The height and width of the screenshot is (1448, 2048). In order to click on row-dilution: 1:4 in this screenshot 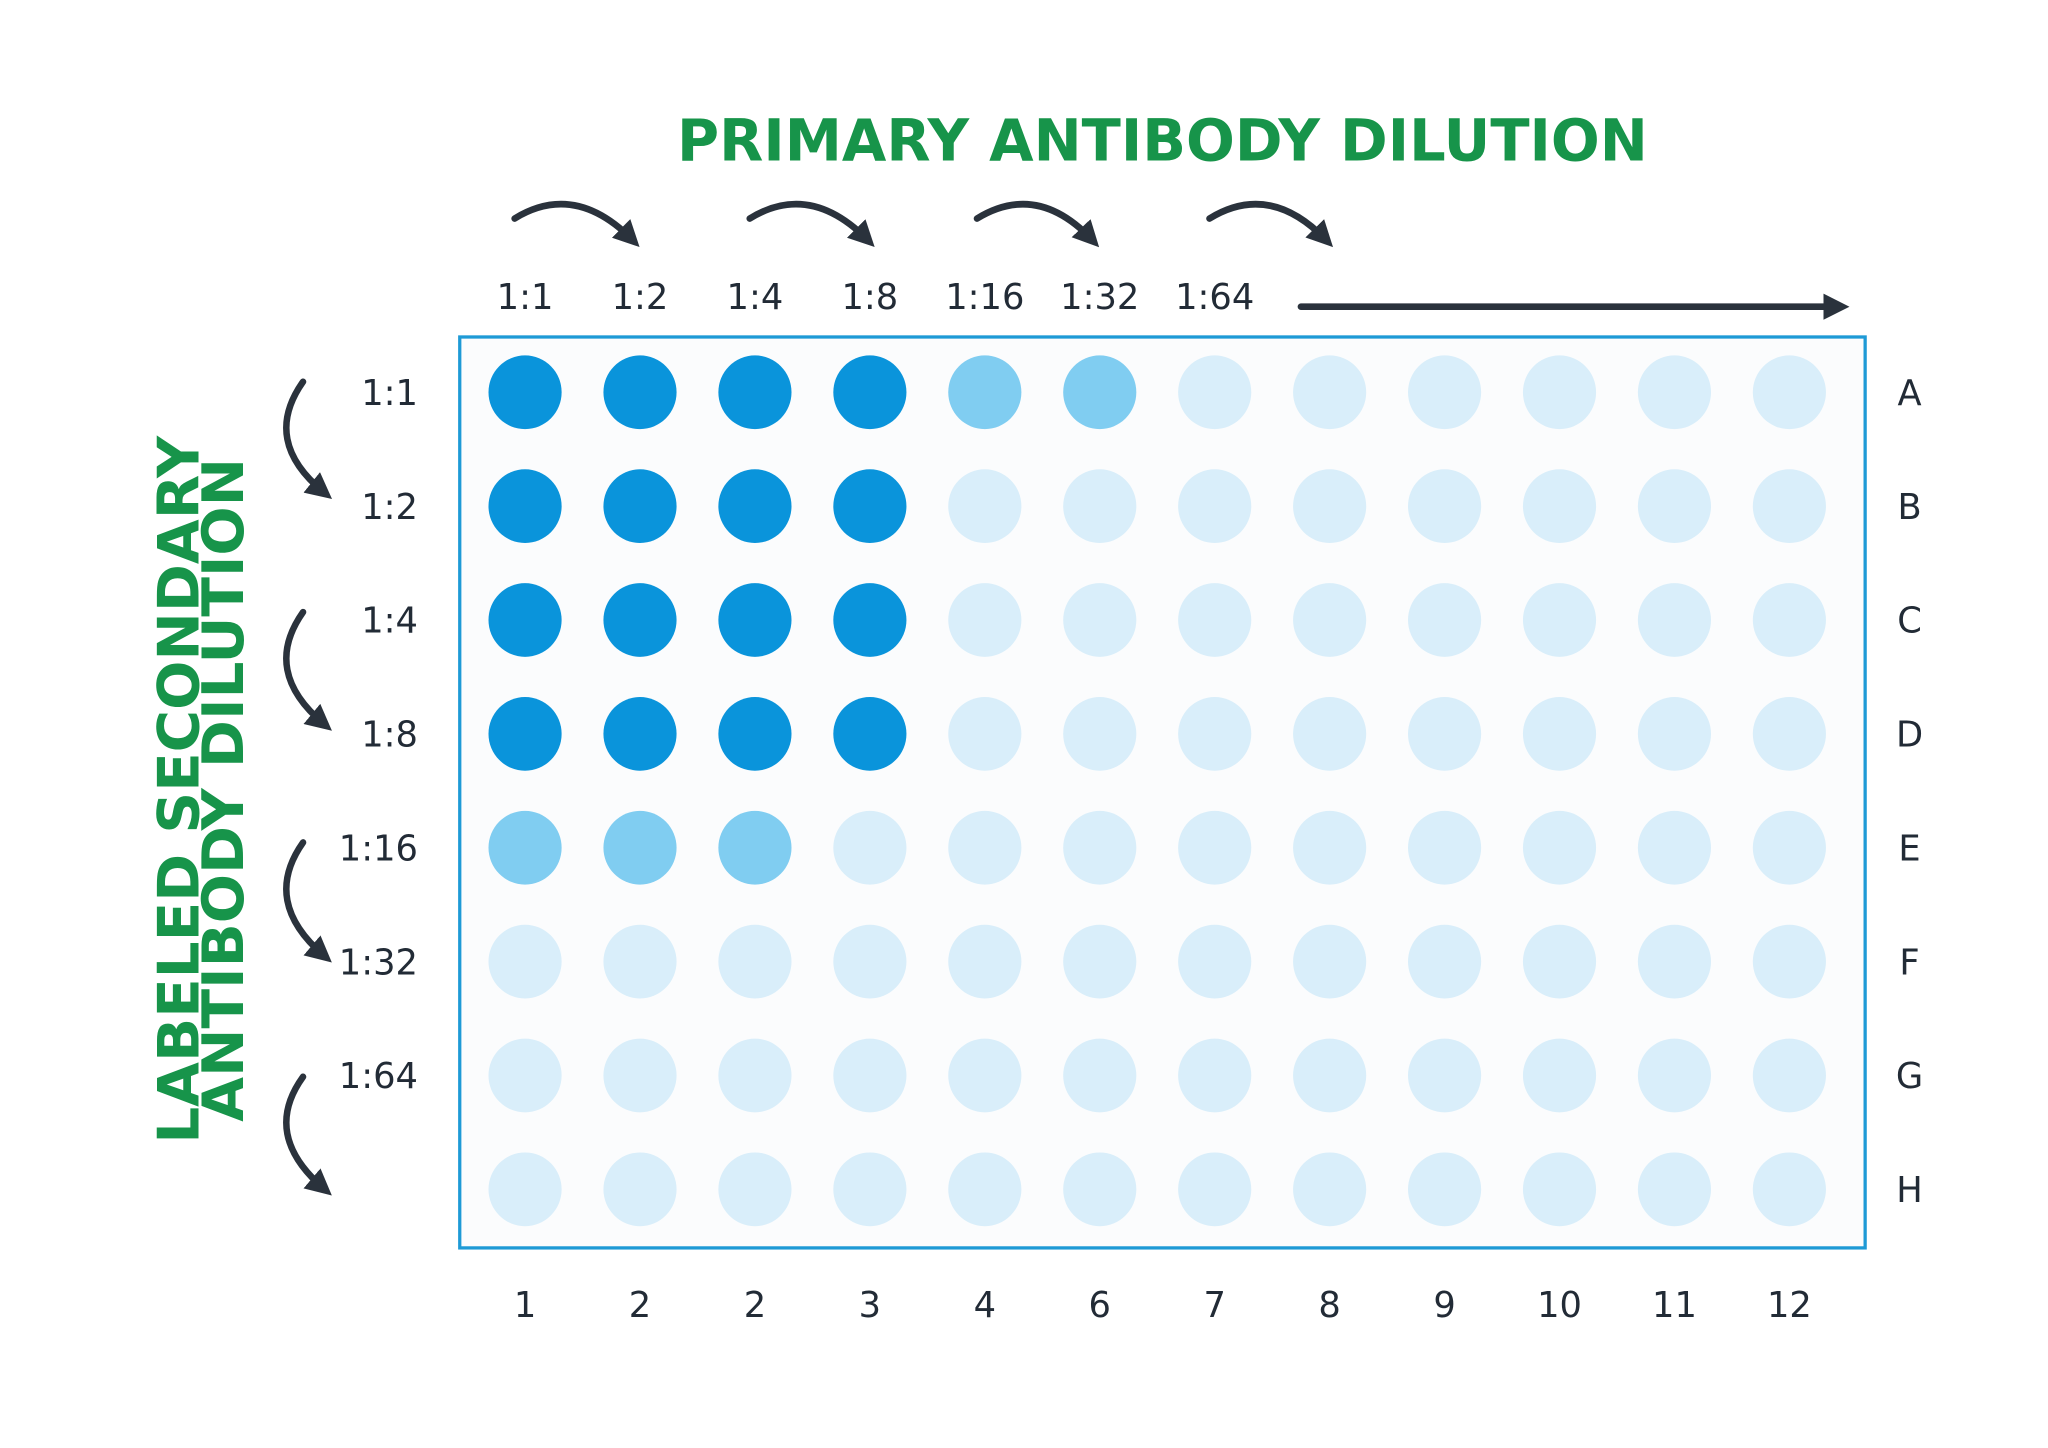, I will do `click(389, 621)`.